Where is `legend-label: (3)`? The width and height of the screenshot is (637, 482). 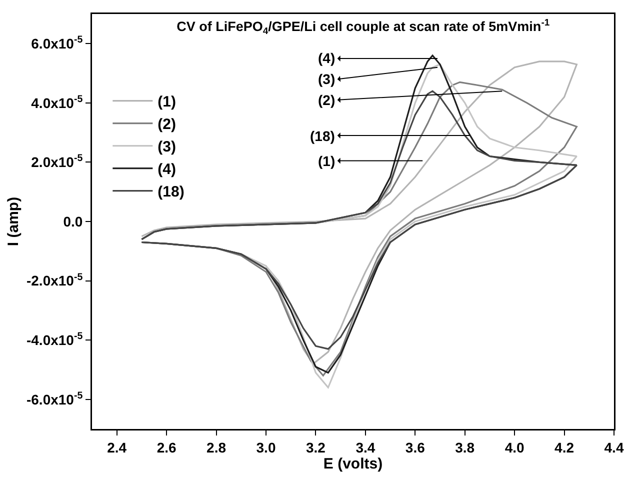 legend-label: (3) is located at coordinates (167, 147).